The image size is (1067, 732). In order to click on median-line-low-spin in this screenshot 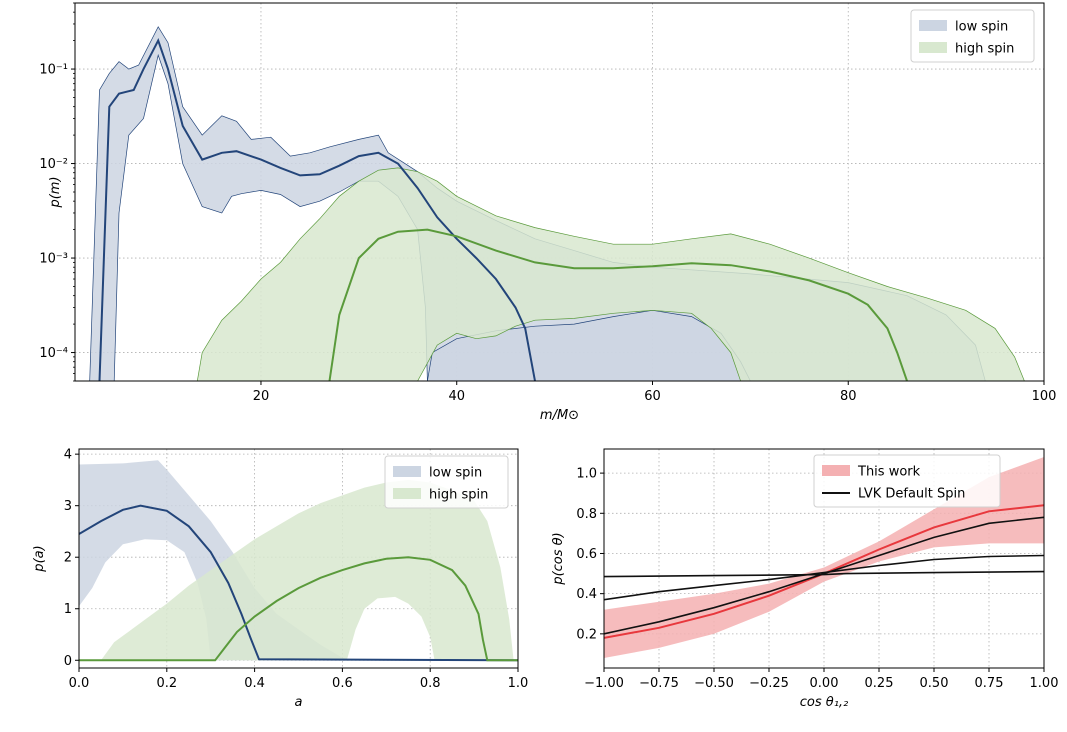, I will do `click(298, 583)`.